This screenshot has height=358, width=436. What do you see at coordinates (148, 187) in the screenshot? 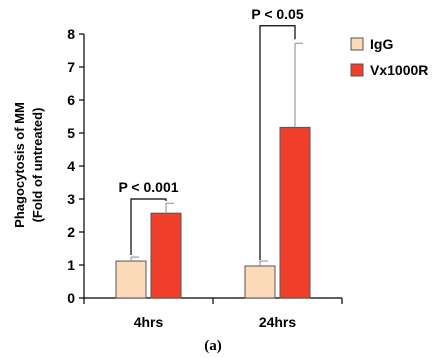
I see `significance-label: P < 0.001` at bounding box center [148, 187].